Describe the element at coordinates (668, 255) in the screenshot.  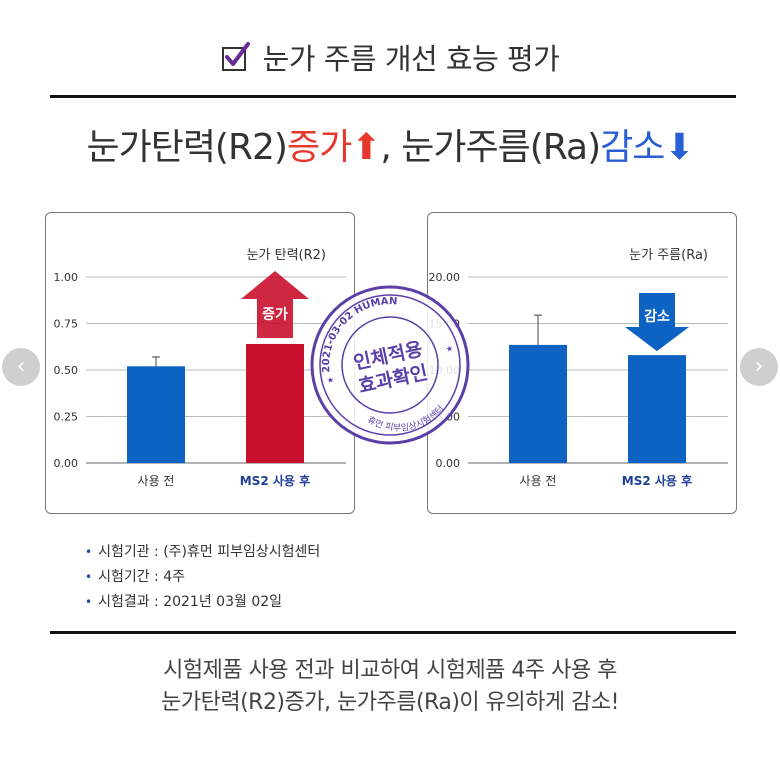
I see `chart-title: 눈가 주름(Ra)` at that location.